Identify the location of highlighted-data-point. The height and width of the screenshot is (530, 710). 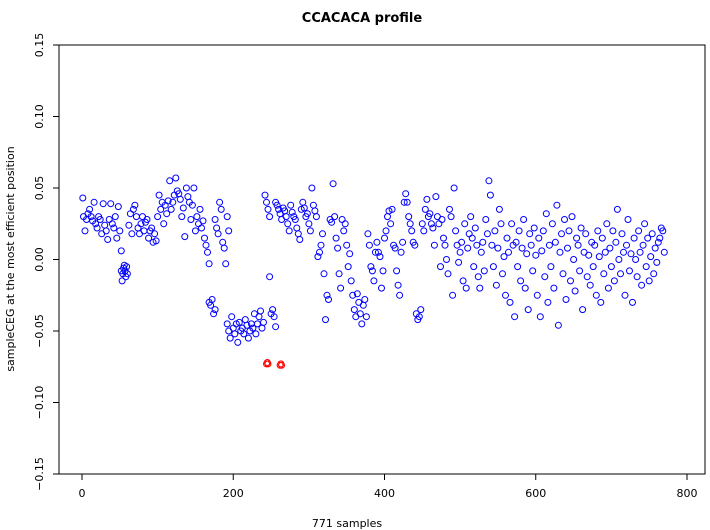
(268, 364).